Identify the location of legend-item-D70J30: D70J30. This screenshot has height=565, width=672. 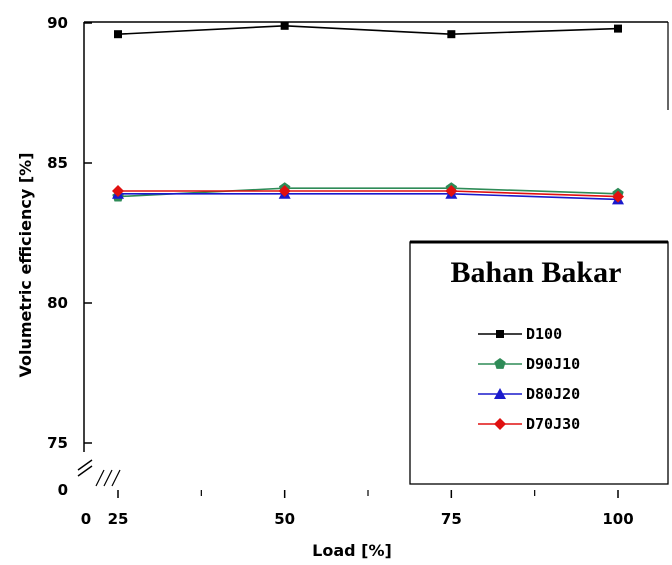
(529, 424).